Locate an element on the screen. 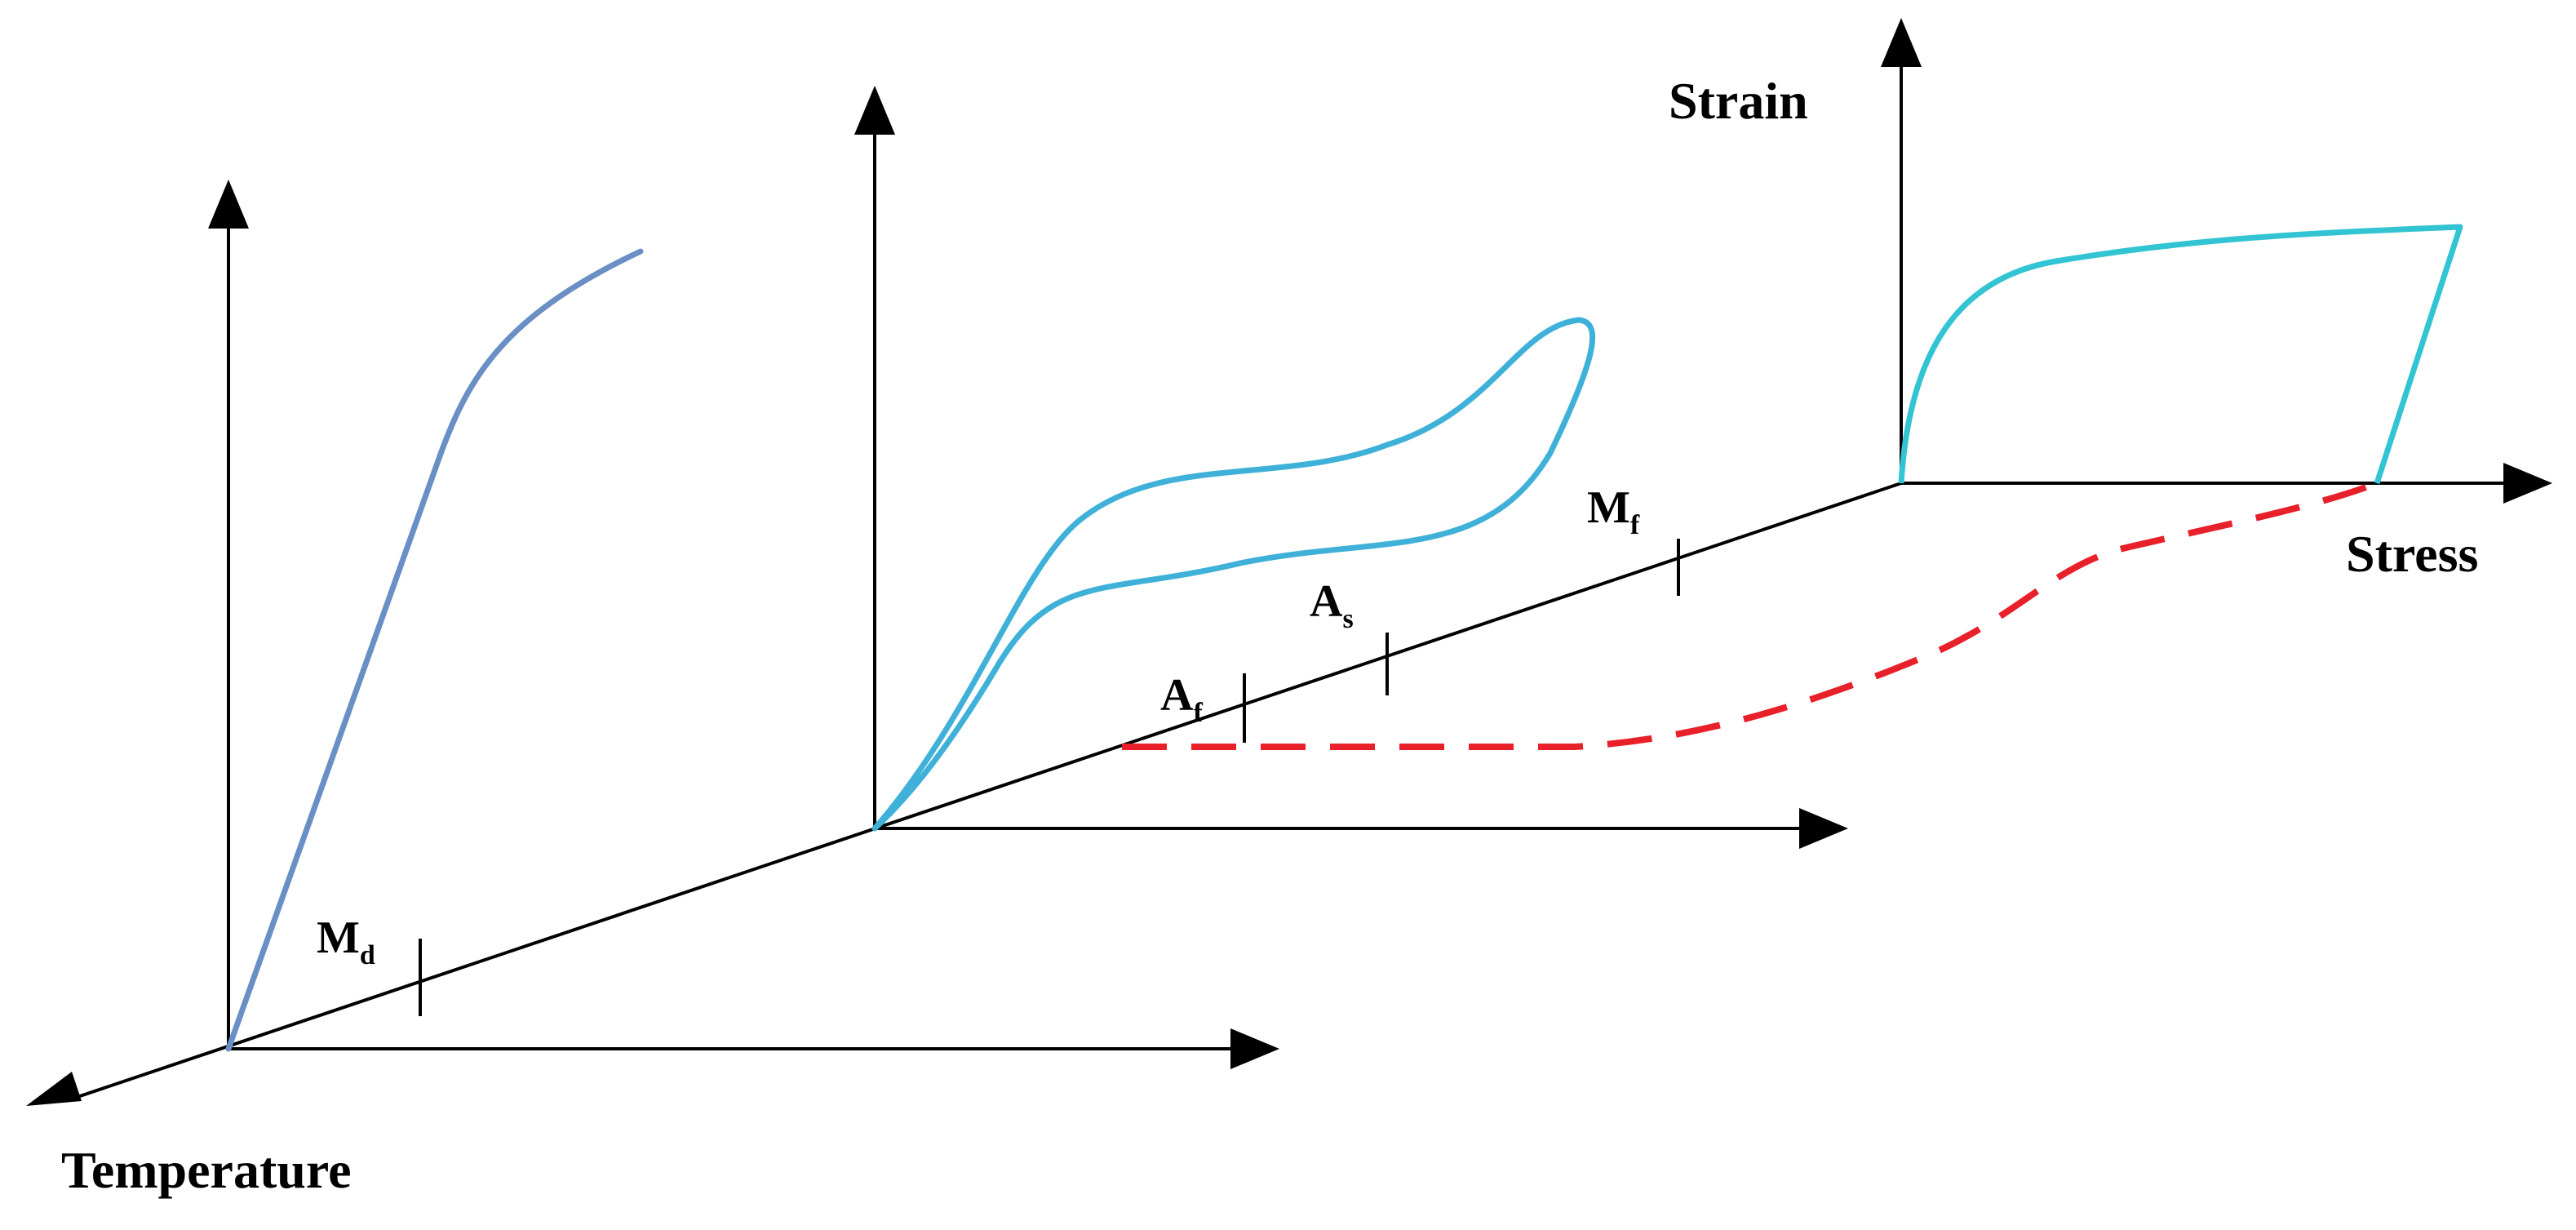 The width and height of the screenshot is (2576, 1230). tick-label-md: Md is located at coordinates (346, 941).